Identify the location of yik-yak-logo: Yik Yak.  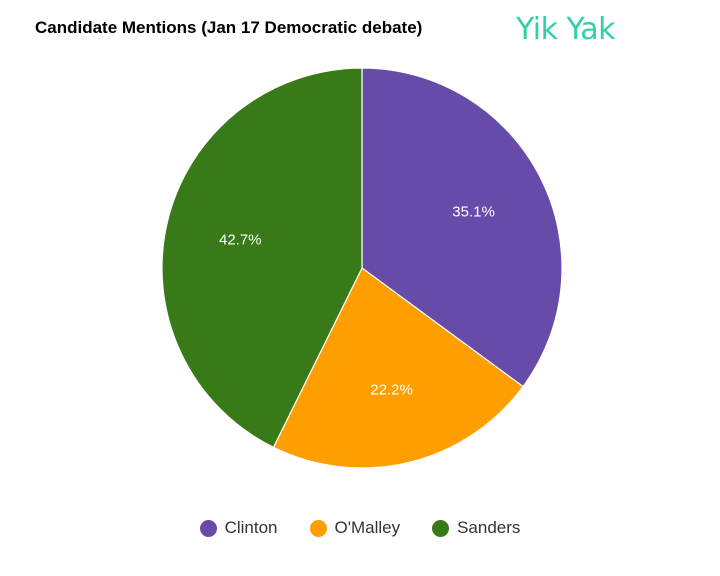
(565, 29).